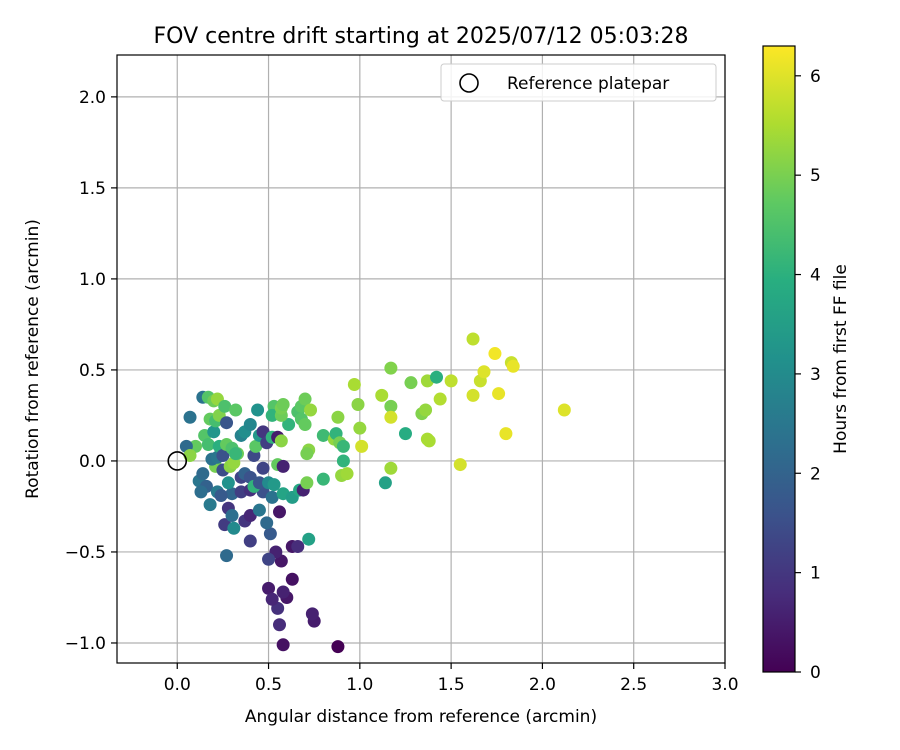 This screenshot has height=750, width=900. I want to click on y-tick-label: 2.0, so click(92, 98).